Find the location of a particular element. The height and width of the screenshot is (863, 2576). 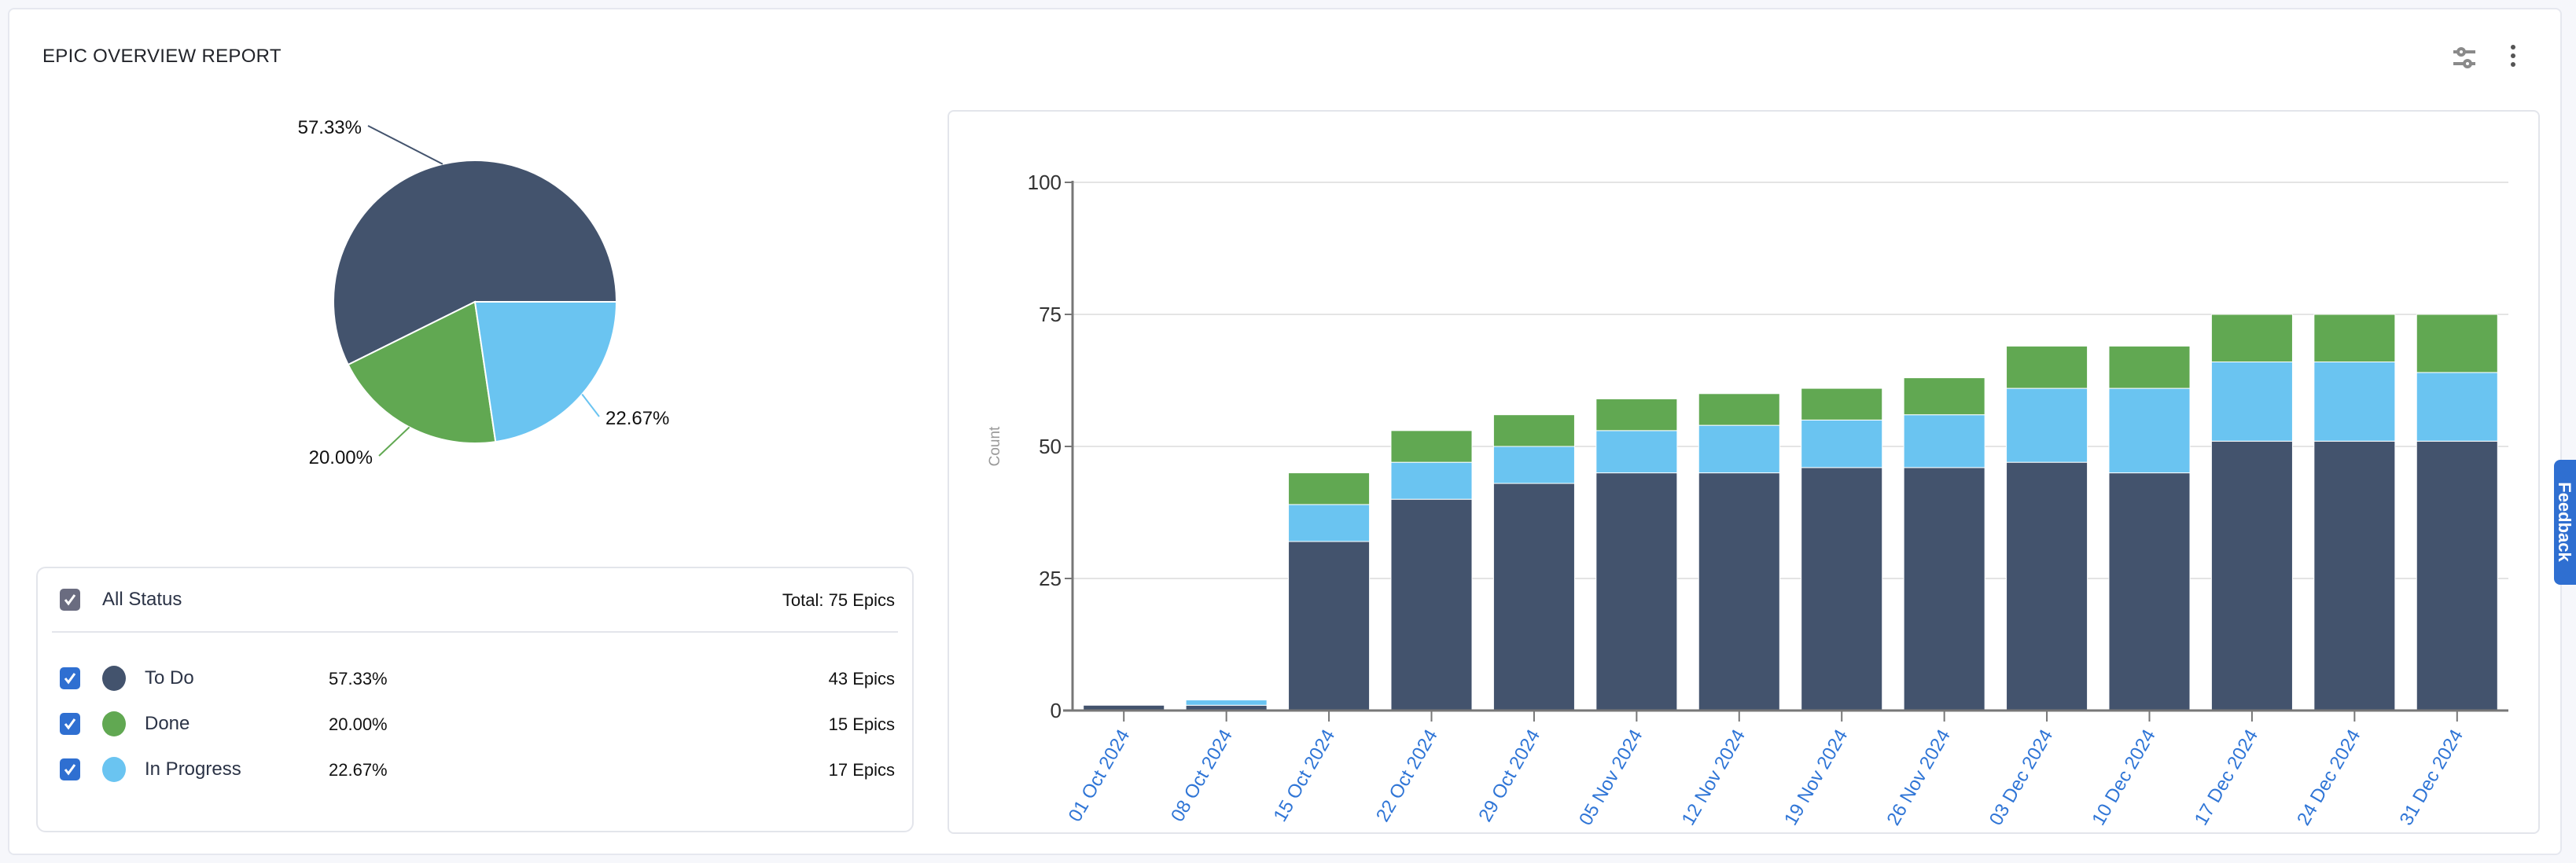

status-count: 17 Epics is located at coordinates (861, 770).